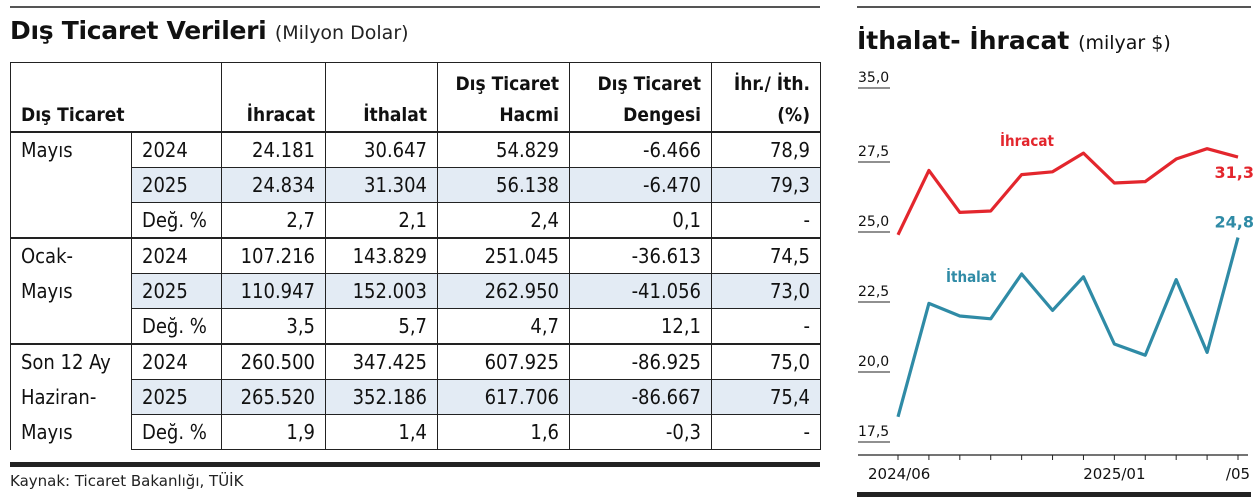 The image size is (1258, 498). I want to click on y-tick-label: 35,0, so click(873, 78).